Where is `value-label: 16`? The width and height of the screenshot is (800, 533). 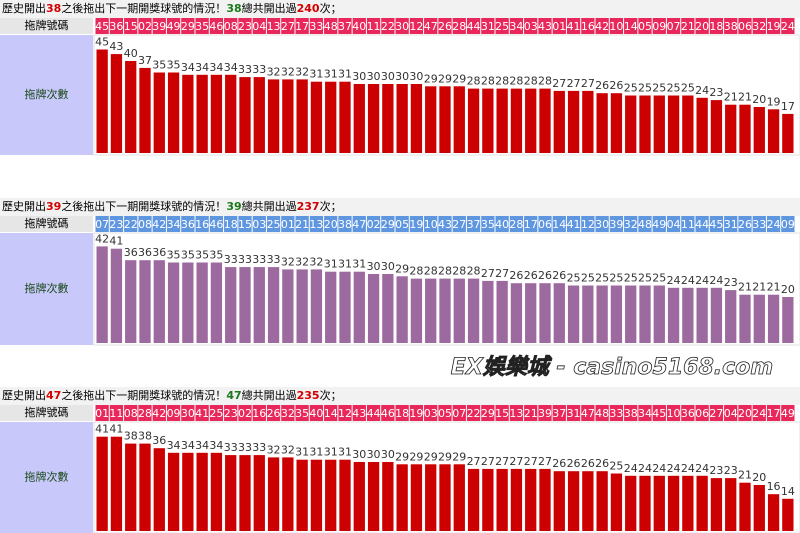 value-label: 16 is located at coordinates (774, 486).